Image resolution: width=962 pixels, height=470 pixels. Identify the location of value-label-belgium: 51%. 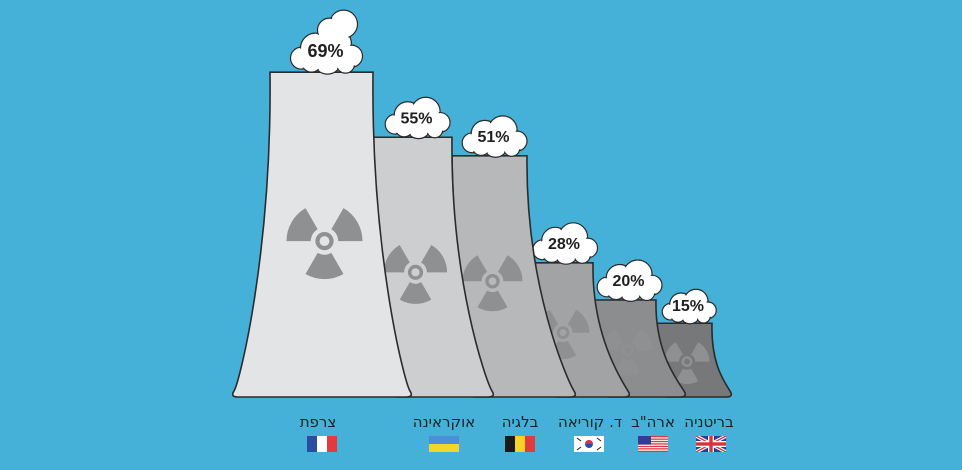
(493, 137).